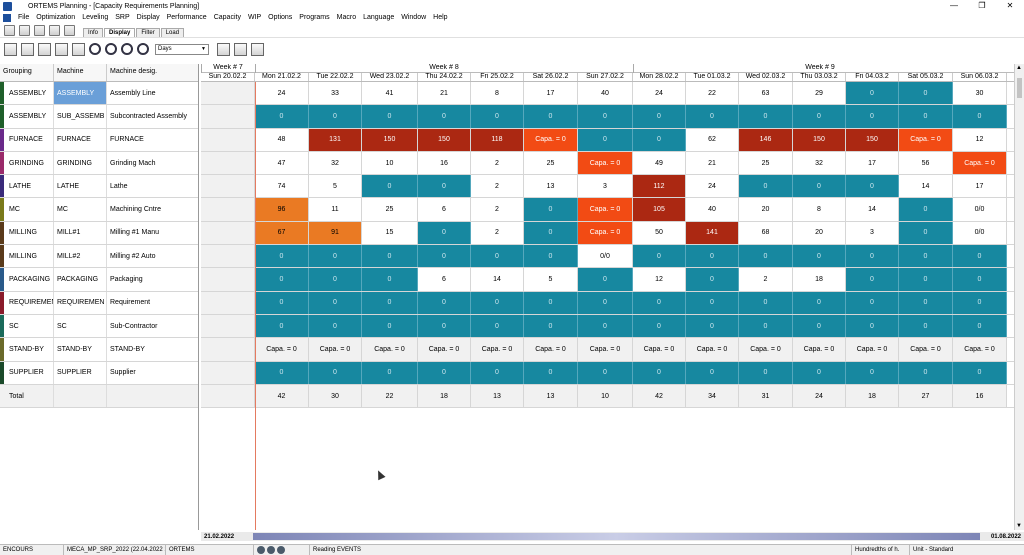 The width and height of the screenshot is (1024, 555). Describe the element at coordinates (227, 17) in the screenshot. I see `menu-capacity: Capacity` at that location.